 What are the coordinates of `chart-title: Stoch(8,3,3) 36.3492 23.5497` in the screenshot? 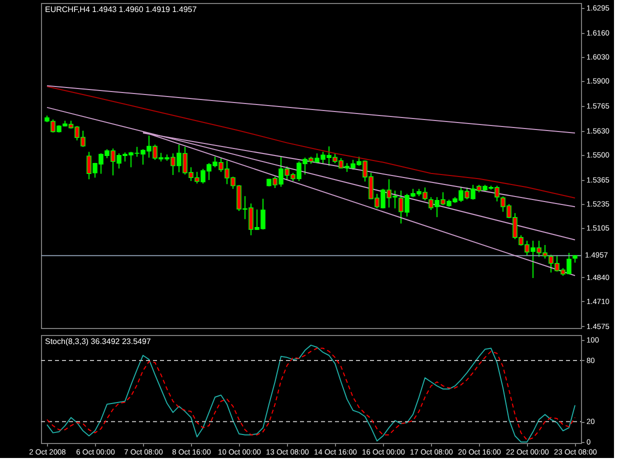 It's located at (98, 341).